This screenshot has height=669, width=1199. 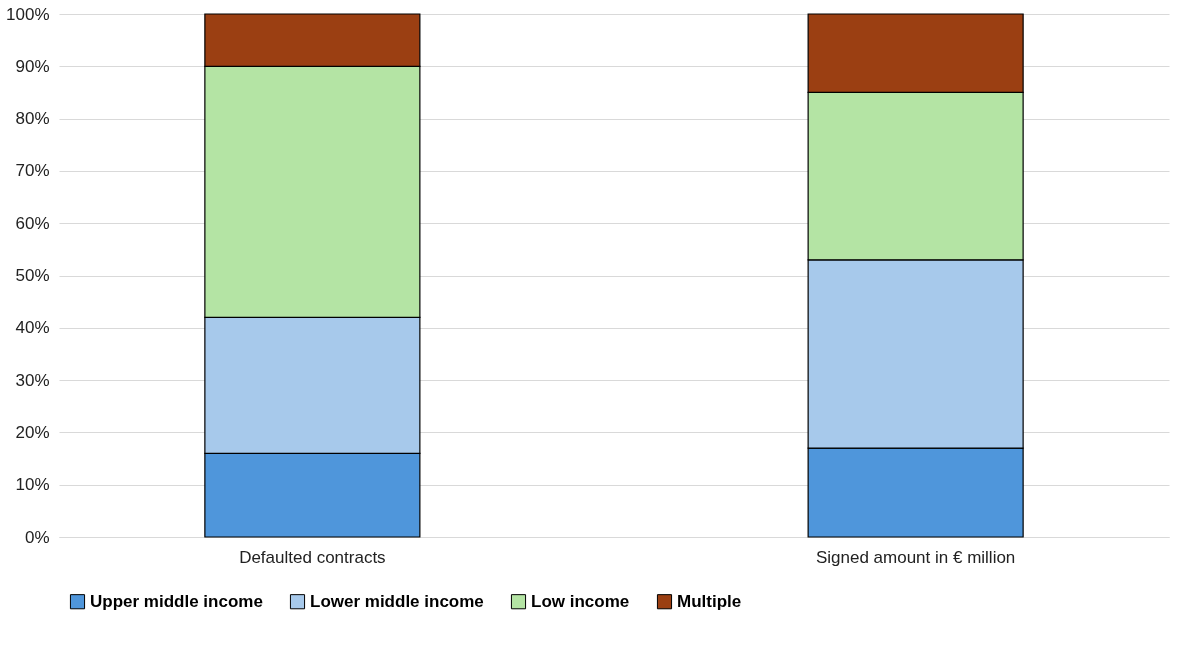 What do you see at coordinates (580, 601) in the screenshot?
I see `legend-label: Low income` at bounding box center [580, 601].